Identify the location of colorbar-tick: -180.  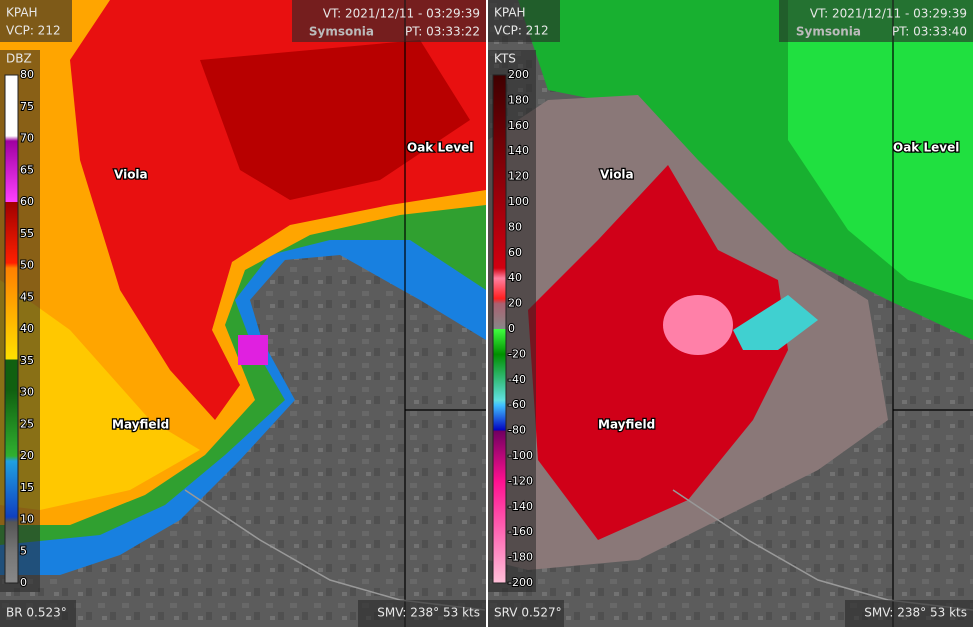
(520, 557).